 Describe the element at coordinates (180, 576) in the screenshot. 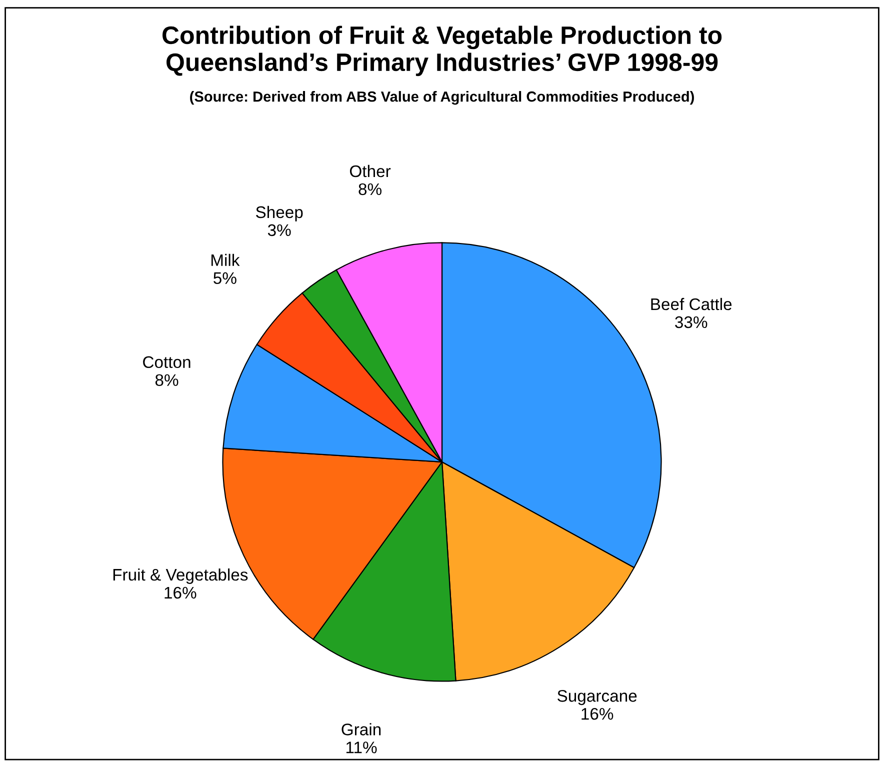

I see `slice-label: Fruit & Vegetables` at that location.